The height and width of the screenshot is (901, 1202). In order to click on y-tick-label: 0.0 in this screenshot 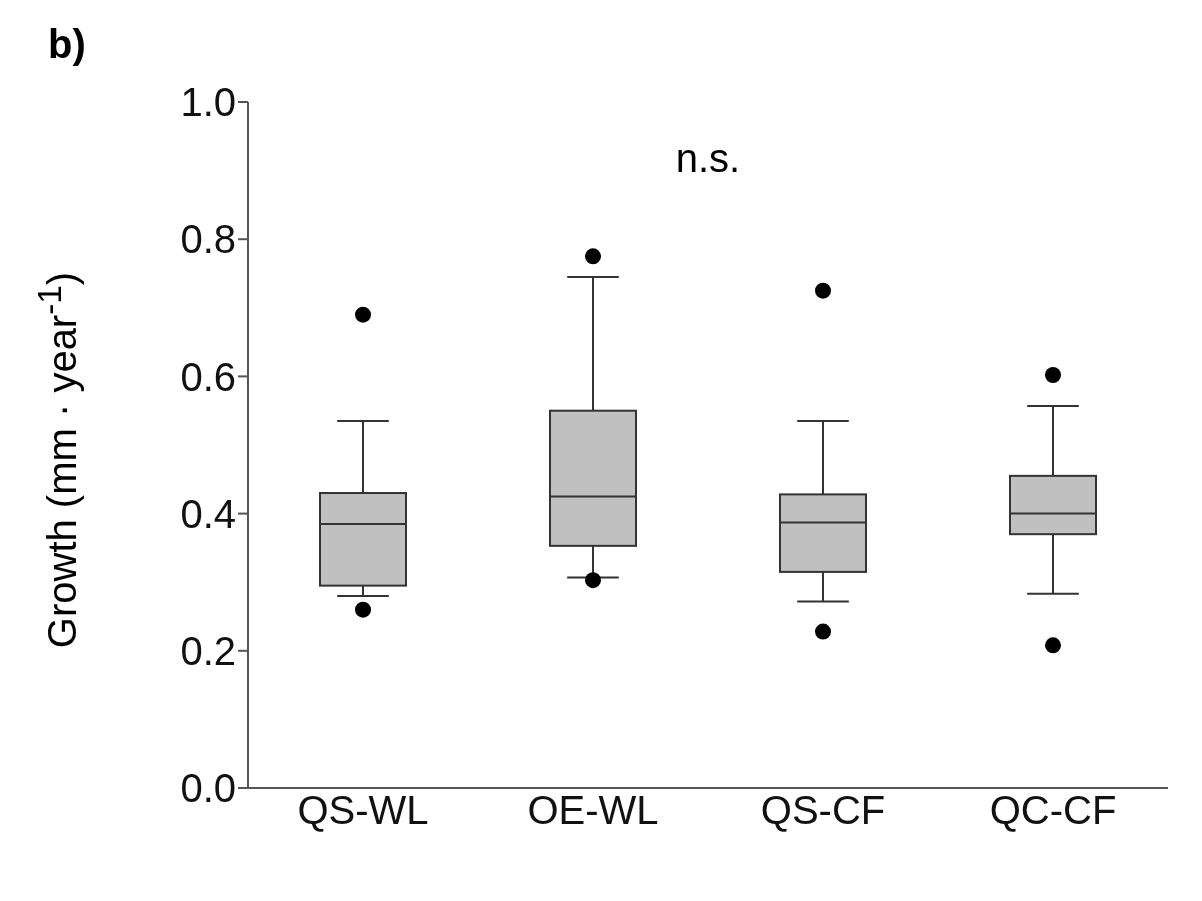, I will do `click(208, 788)`.